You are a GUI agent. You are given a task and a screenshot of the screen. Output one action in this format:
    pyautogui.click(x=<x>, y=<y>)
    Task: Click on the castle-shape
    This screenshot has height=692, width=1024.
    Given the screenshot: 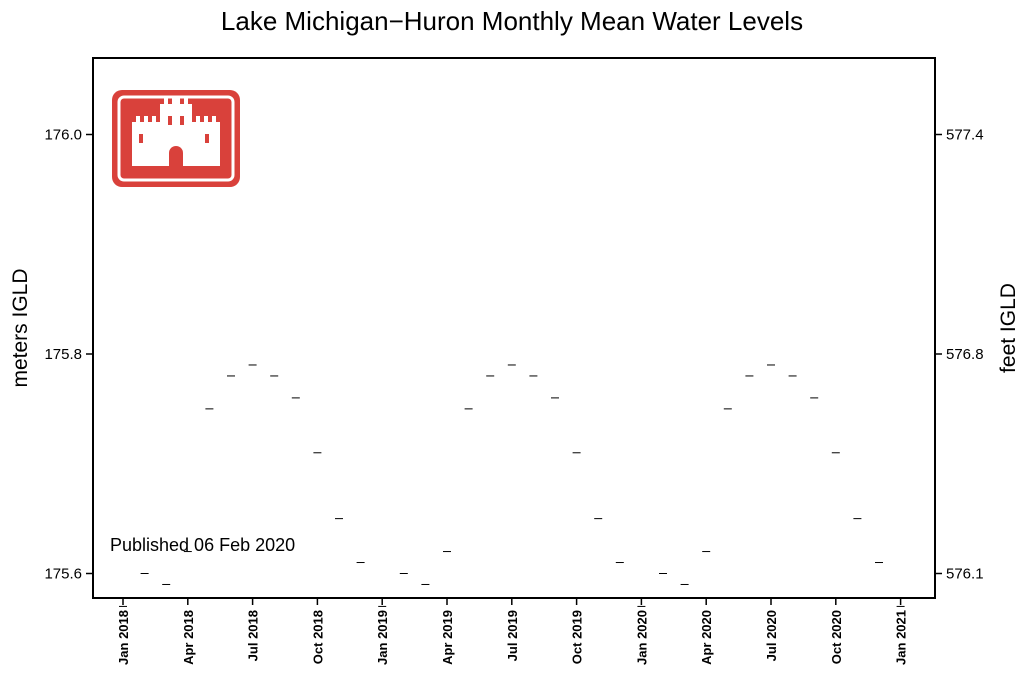 What is the action you would take?
    pyautogui.click(x=176, y=132)
    